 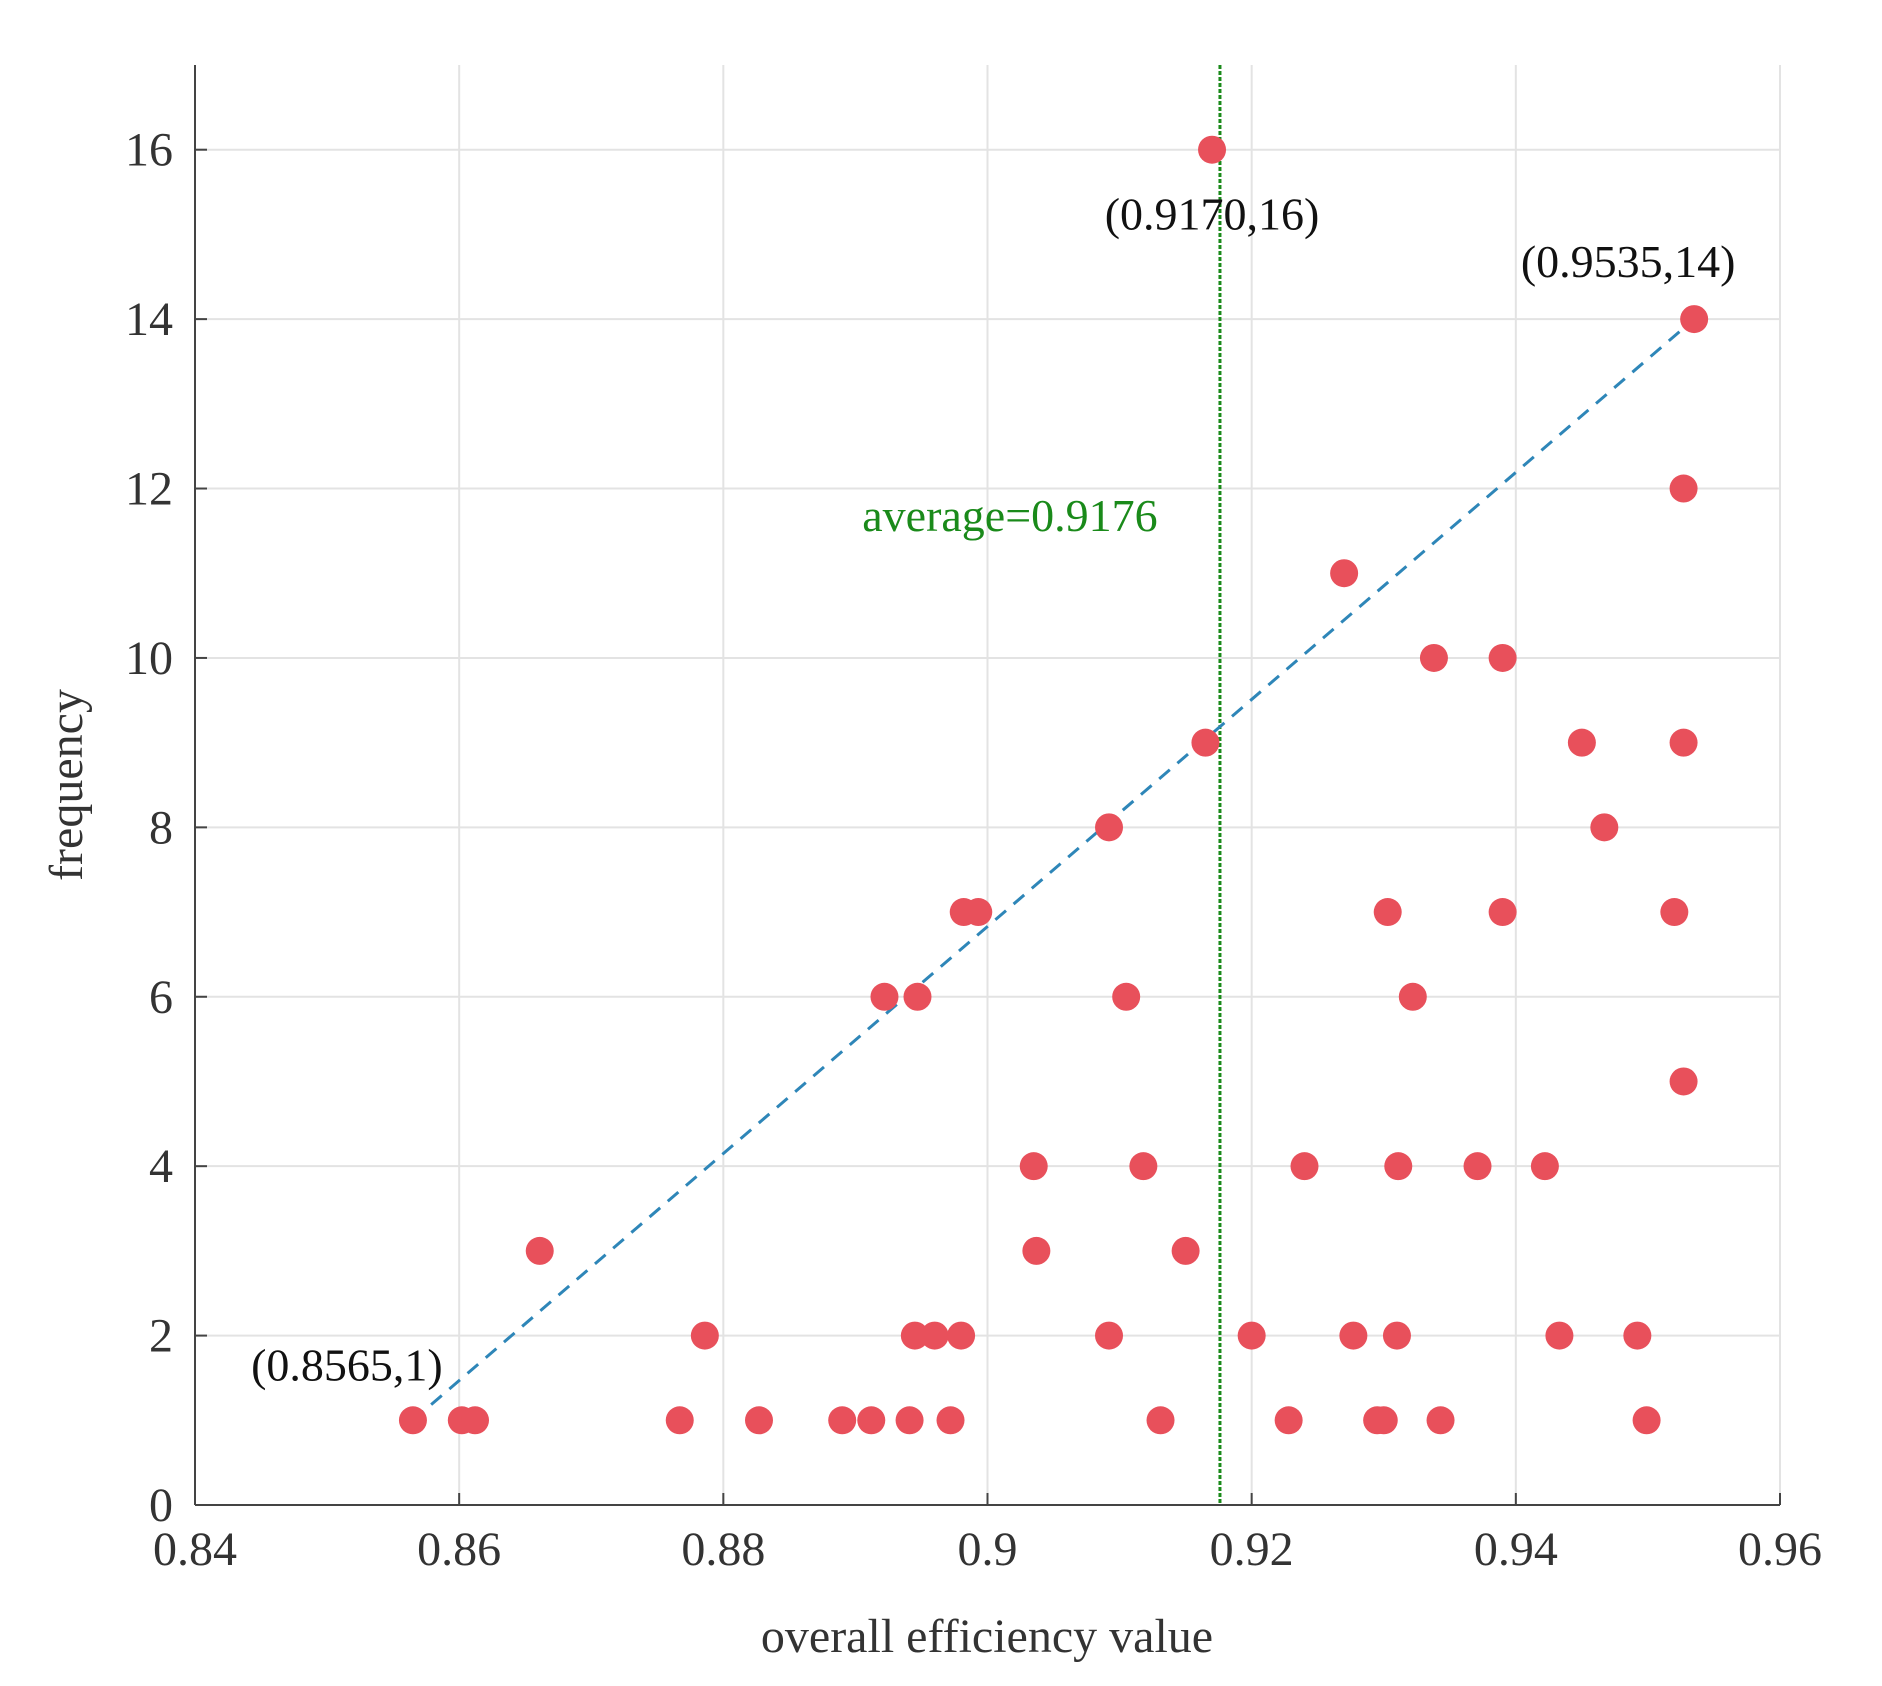 What do you see at coordinates (161, 1336) in the screenshot?
I see `y-tick-label: 2` at bounding box center [161, 1336].